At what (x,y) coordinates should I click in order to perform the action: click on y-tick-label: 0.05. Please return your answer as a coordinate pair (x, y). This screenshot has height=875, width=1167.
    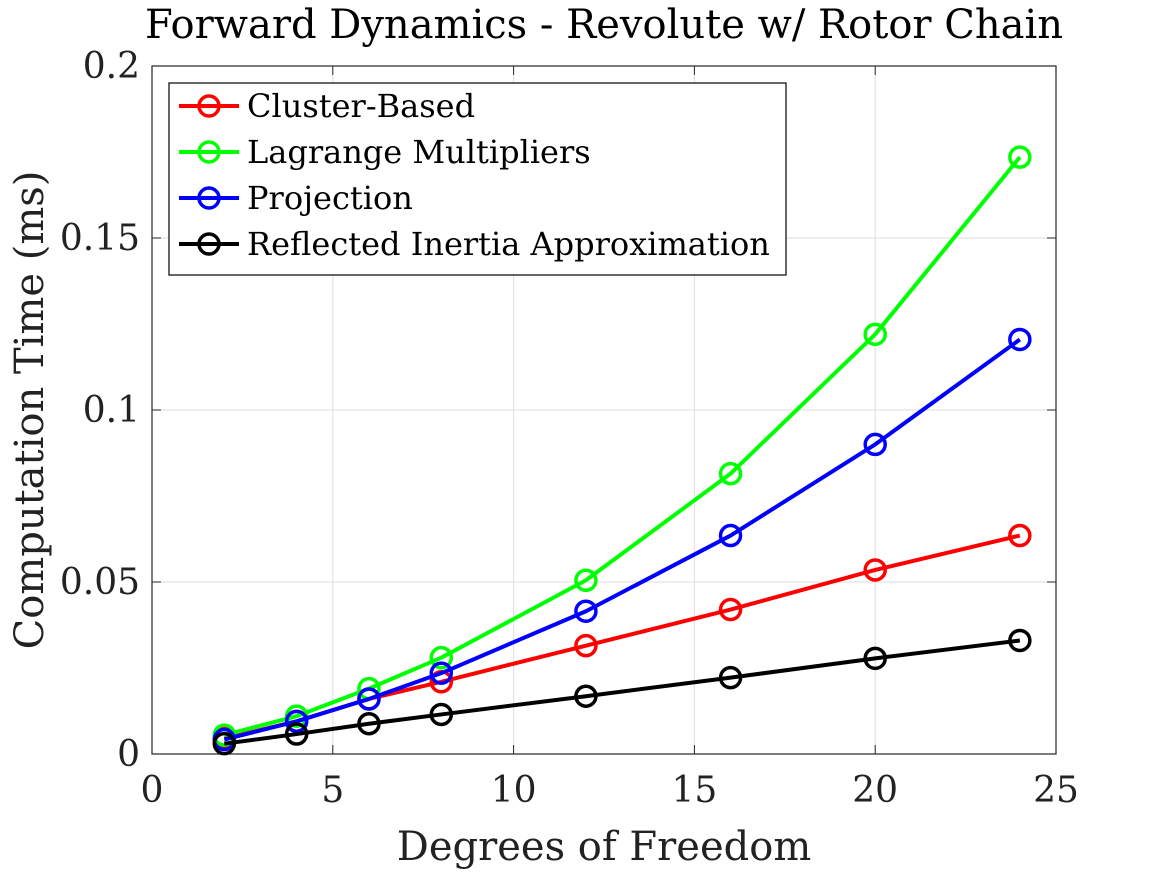
    Looking at the image, I should click on (100, 582).